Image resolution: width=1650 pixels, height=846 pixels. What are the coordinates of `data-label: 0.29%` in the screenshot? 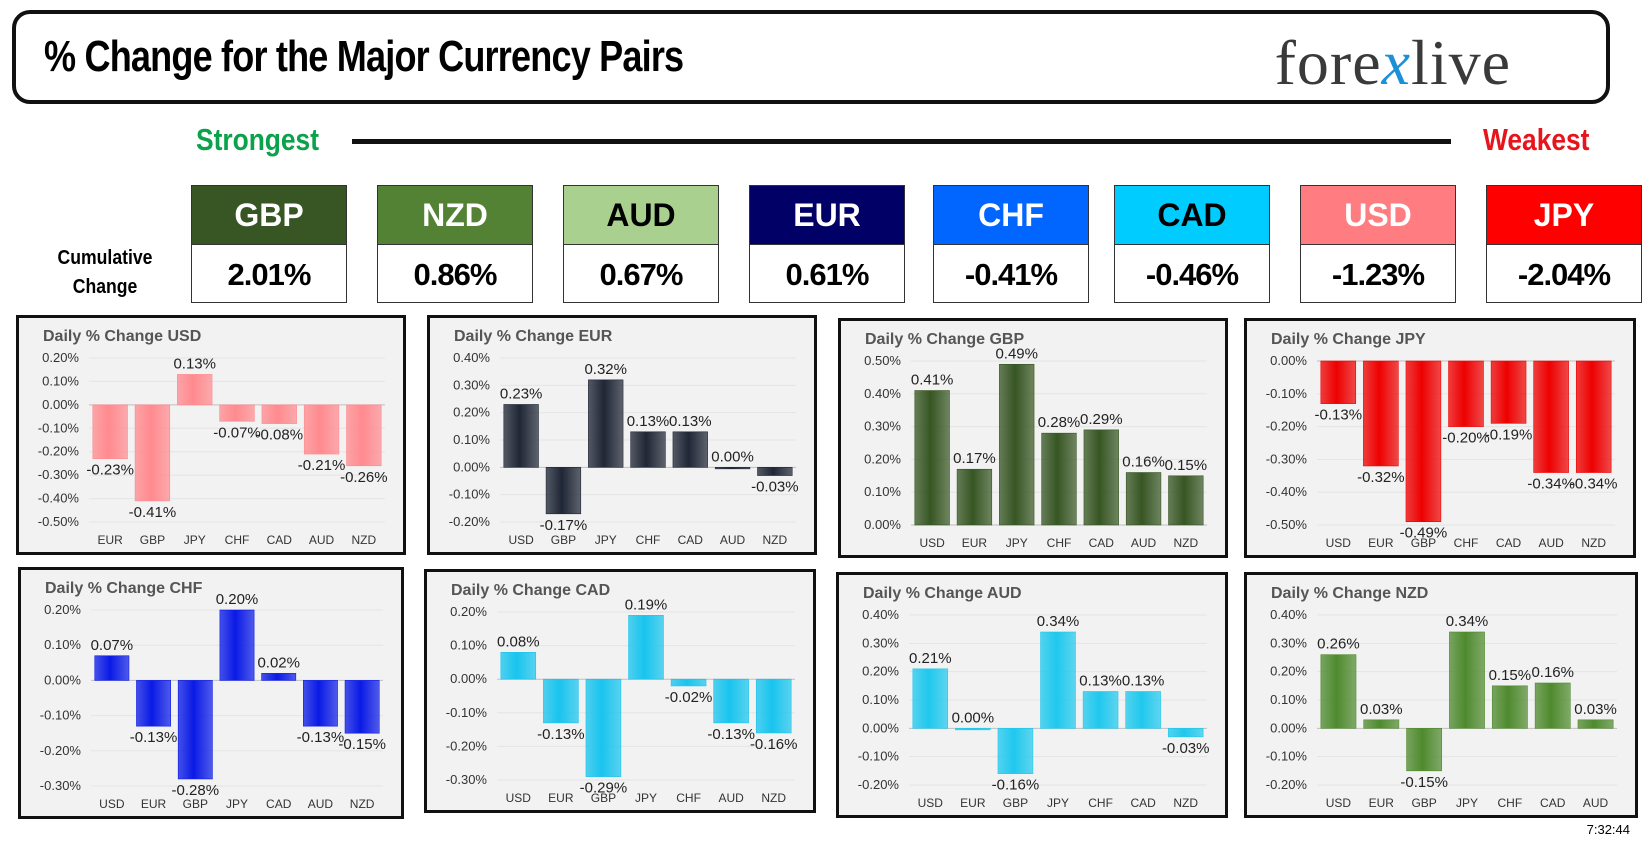 It's located at (1101, 419).